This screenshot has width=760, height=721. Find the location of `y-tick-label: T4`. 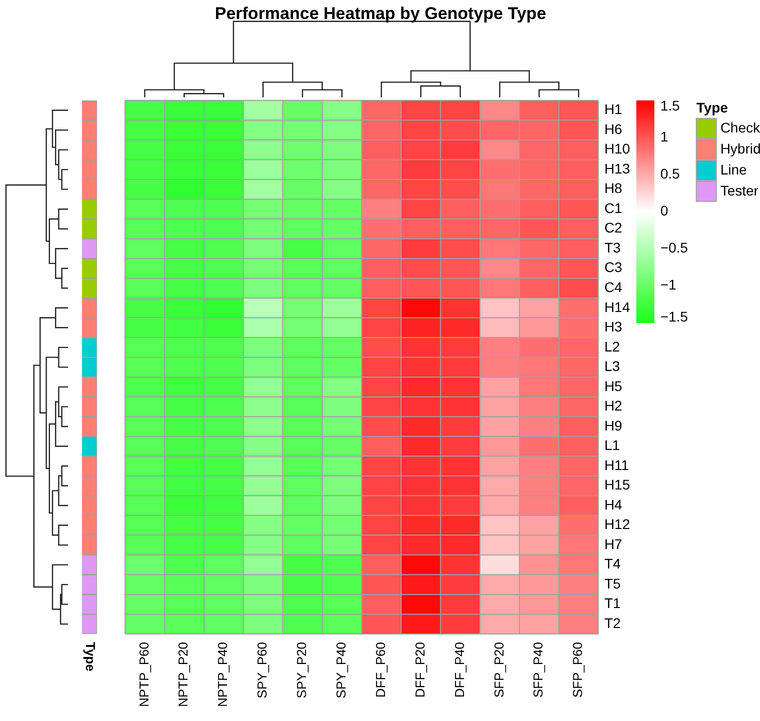

y-tick-label: T4 is located at coordinates (612, 564).